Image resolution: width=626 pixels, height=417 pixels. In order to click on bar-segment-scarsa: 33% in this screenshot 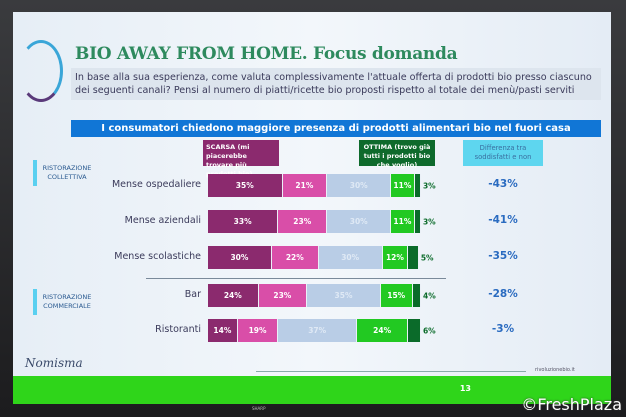, I will do `click(243, 221)`.